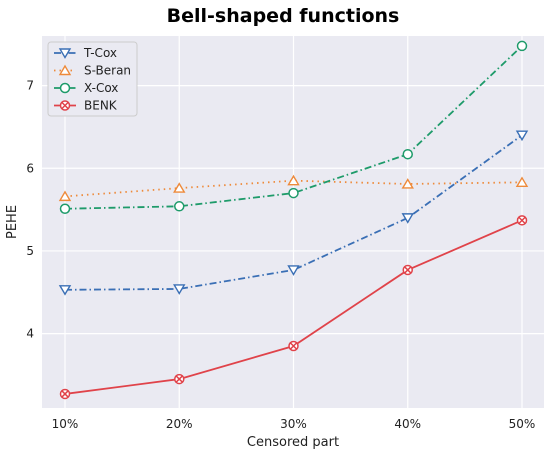 The image size is (550, 454). I want to click on legend-item: T-Cox, so click(85, 53).